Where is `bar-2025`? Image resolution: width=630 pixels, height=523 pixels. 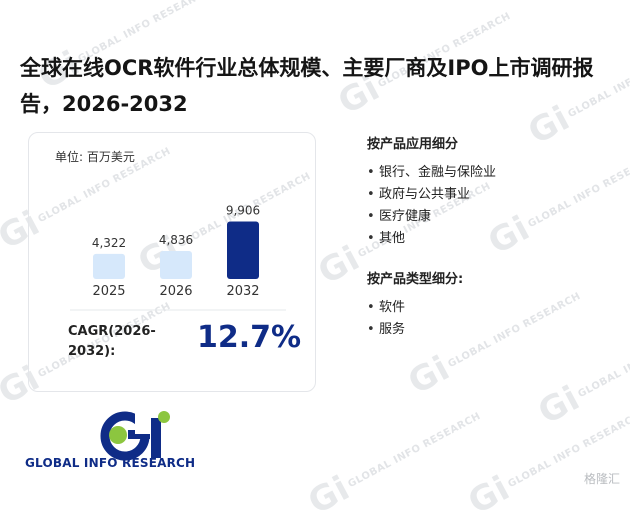
bar-2025 is located at coordinates (109, 266).